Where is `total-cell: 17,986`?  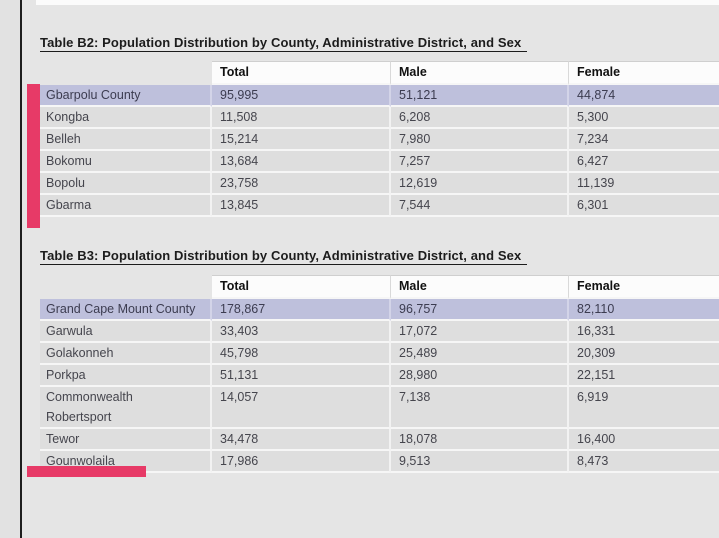
total-cell: 17,986 is located at coordinates (301, 462).